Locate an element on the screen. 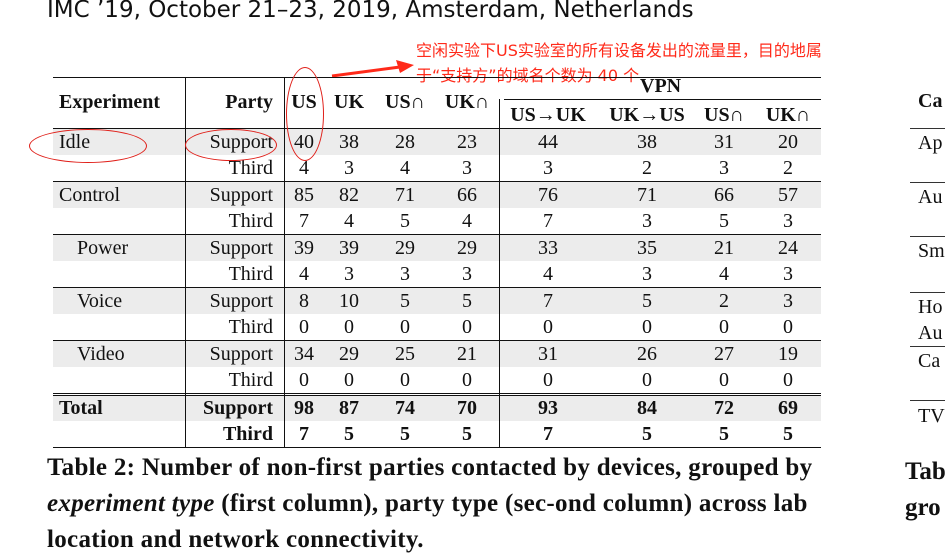 The image size is (945, 558). table-row: Total Support 98 87 74 70 93 84 72 69 is located at coordinates (437, 408).